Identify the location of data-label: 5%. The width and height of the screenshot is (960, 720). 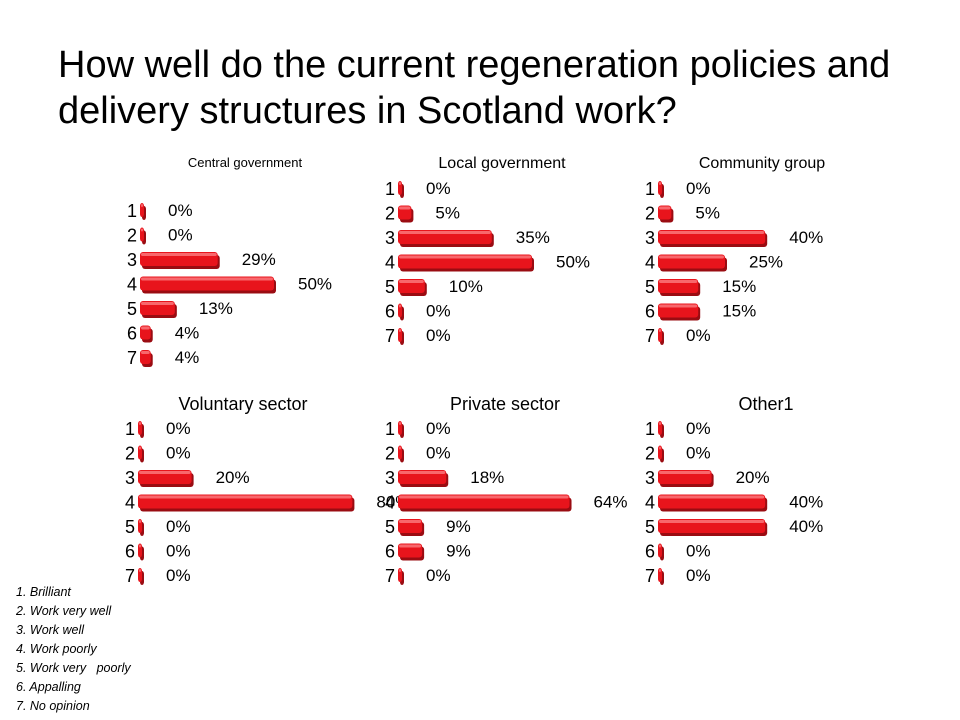
(447, 213).